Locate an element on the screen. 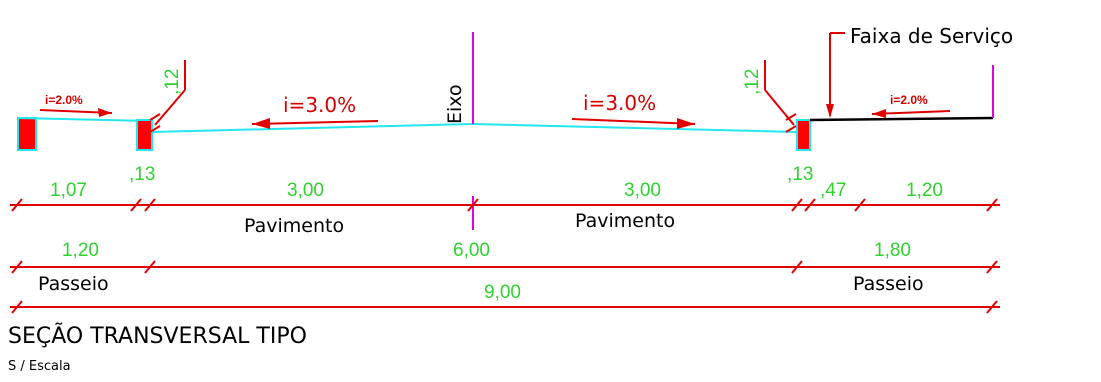 This screenshot has width=1101, height=382. pavement-right-slope-label: i=3.0% is located at coordinates (619, 103).